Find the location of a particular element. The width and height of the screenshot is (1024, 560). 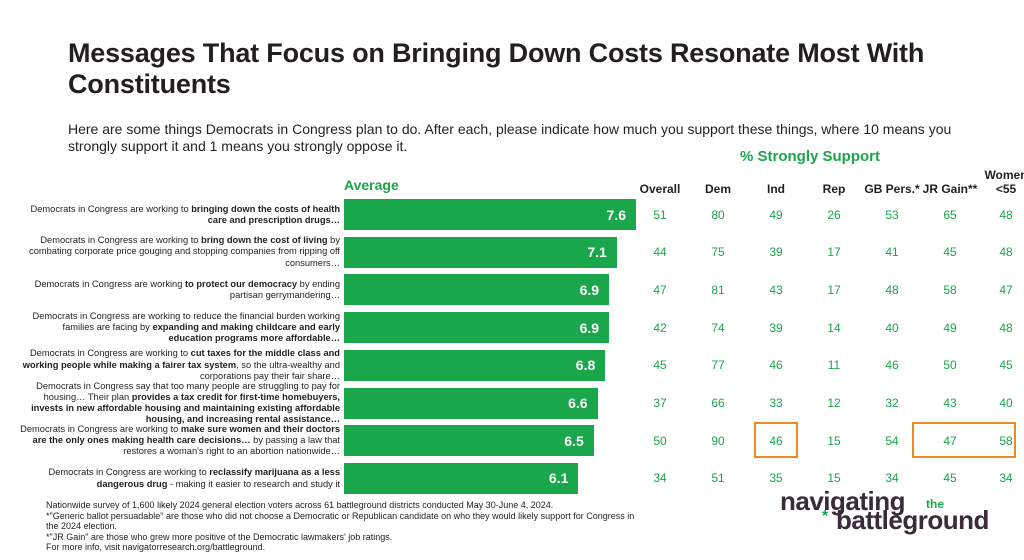

column-header: Rep is located at coordinates (834, 189).